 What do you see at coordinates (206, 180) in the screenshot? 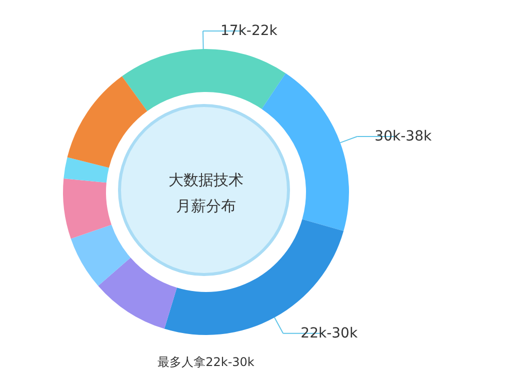
I see `text: 大数据技术` at bounding box center [206, 180].